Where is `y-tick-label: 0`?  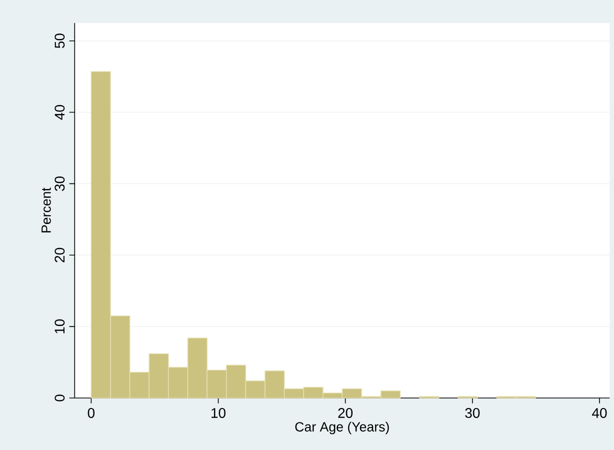
y-tick-label: 0 is located at coordinates (59, 398).